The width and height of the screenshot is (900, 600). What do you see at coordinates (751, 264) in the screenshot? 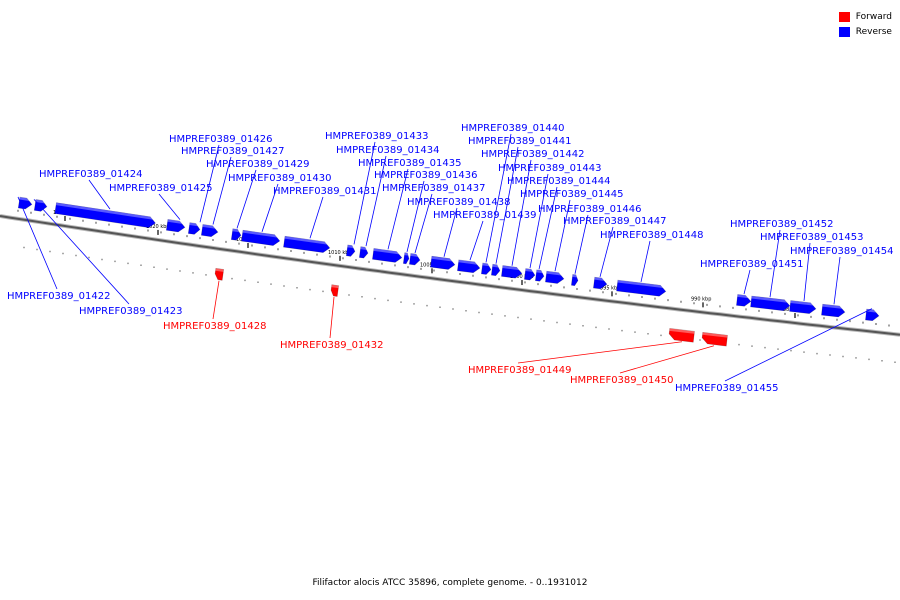
I see `gene-label: HMPREF0389_01451` at bounding box center [751, 264].